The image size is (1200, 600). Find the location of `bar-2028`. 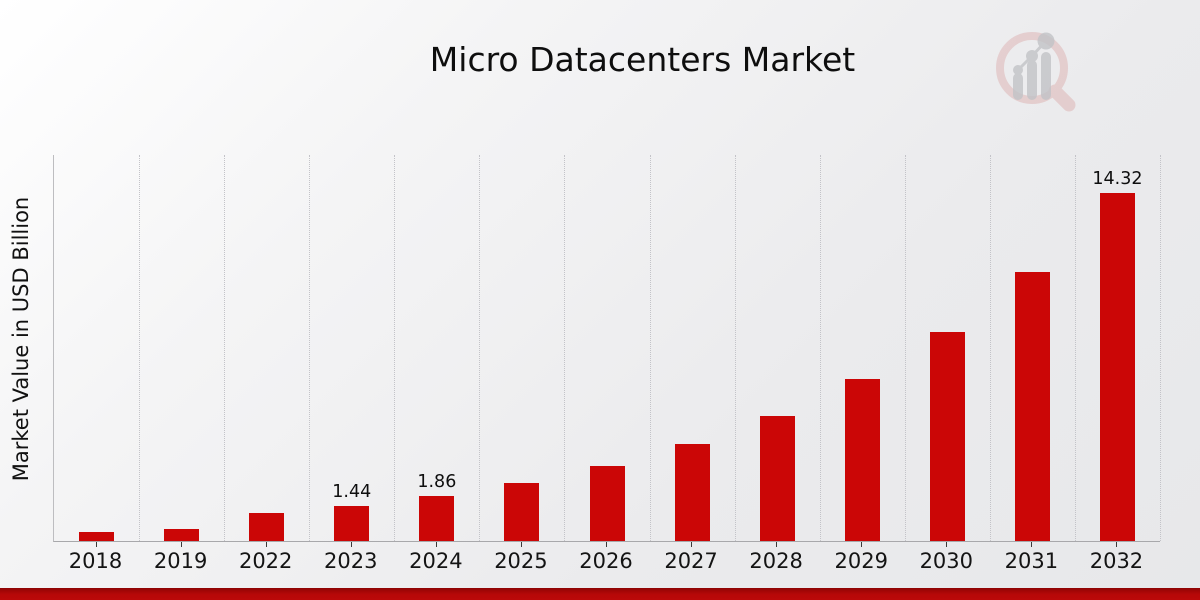

bar-2028 is located at coordinates (777, 478).